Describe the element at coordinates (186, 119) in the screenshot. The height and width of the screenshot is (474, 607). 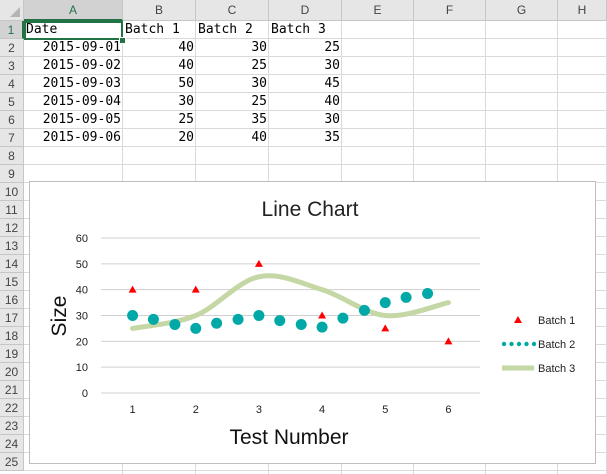
I see `cell-b6: 25` at that location.